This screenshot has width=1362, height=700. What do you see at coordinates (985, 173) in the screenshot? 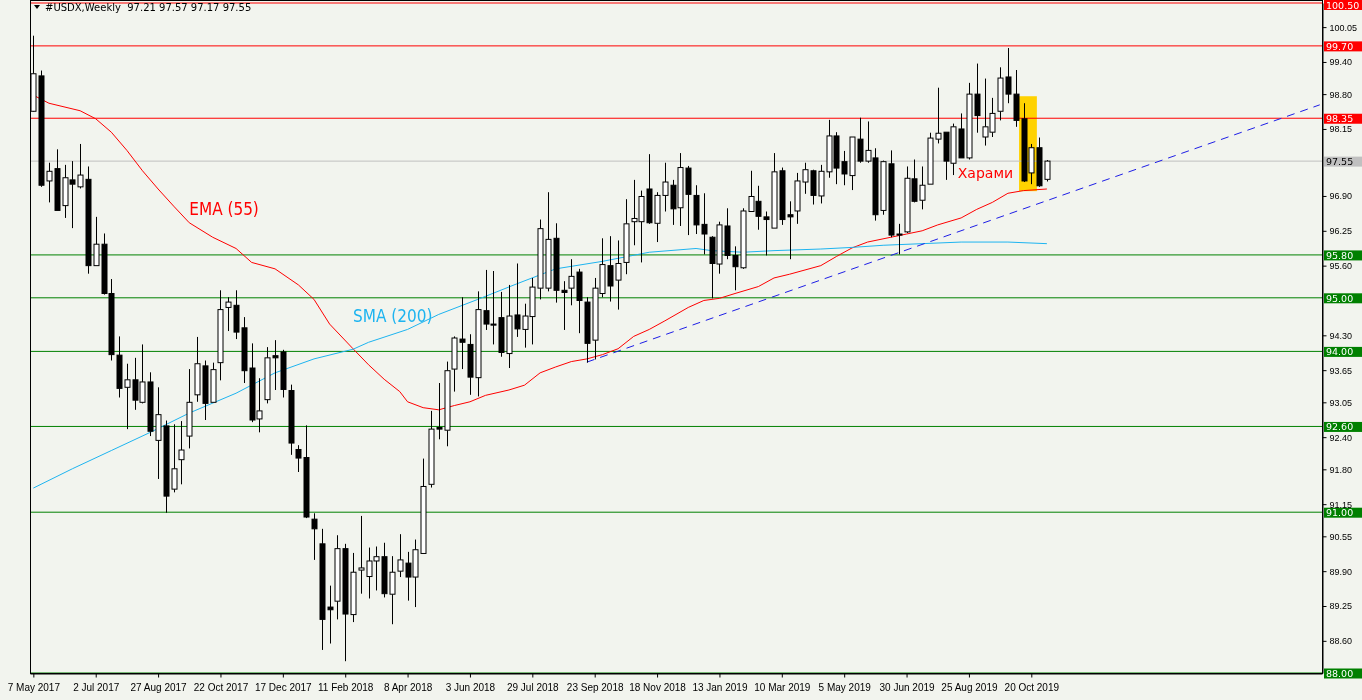
I see `annotation: Харами` at bounding box center [985, 173].